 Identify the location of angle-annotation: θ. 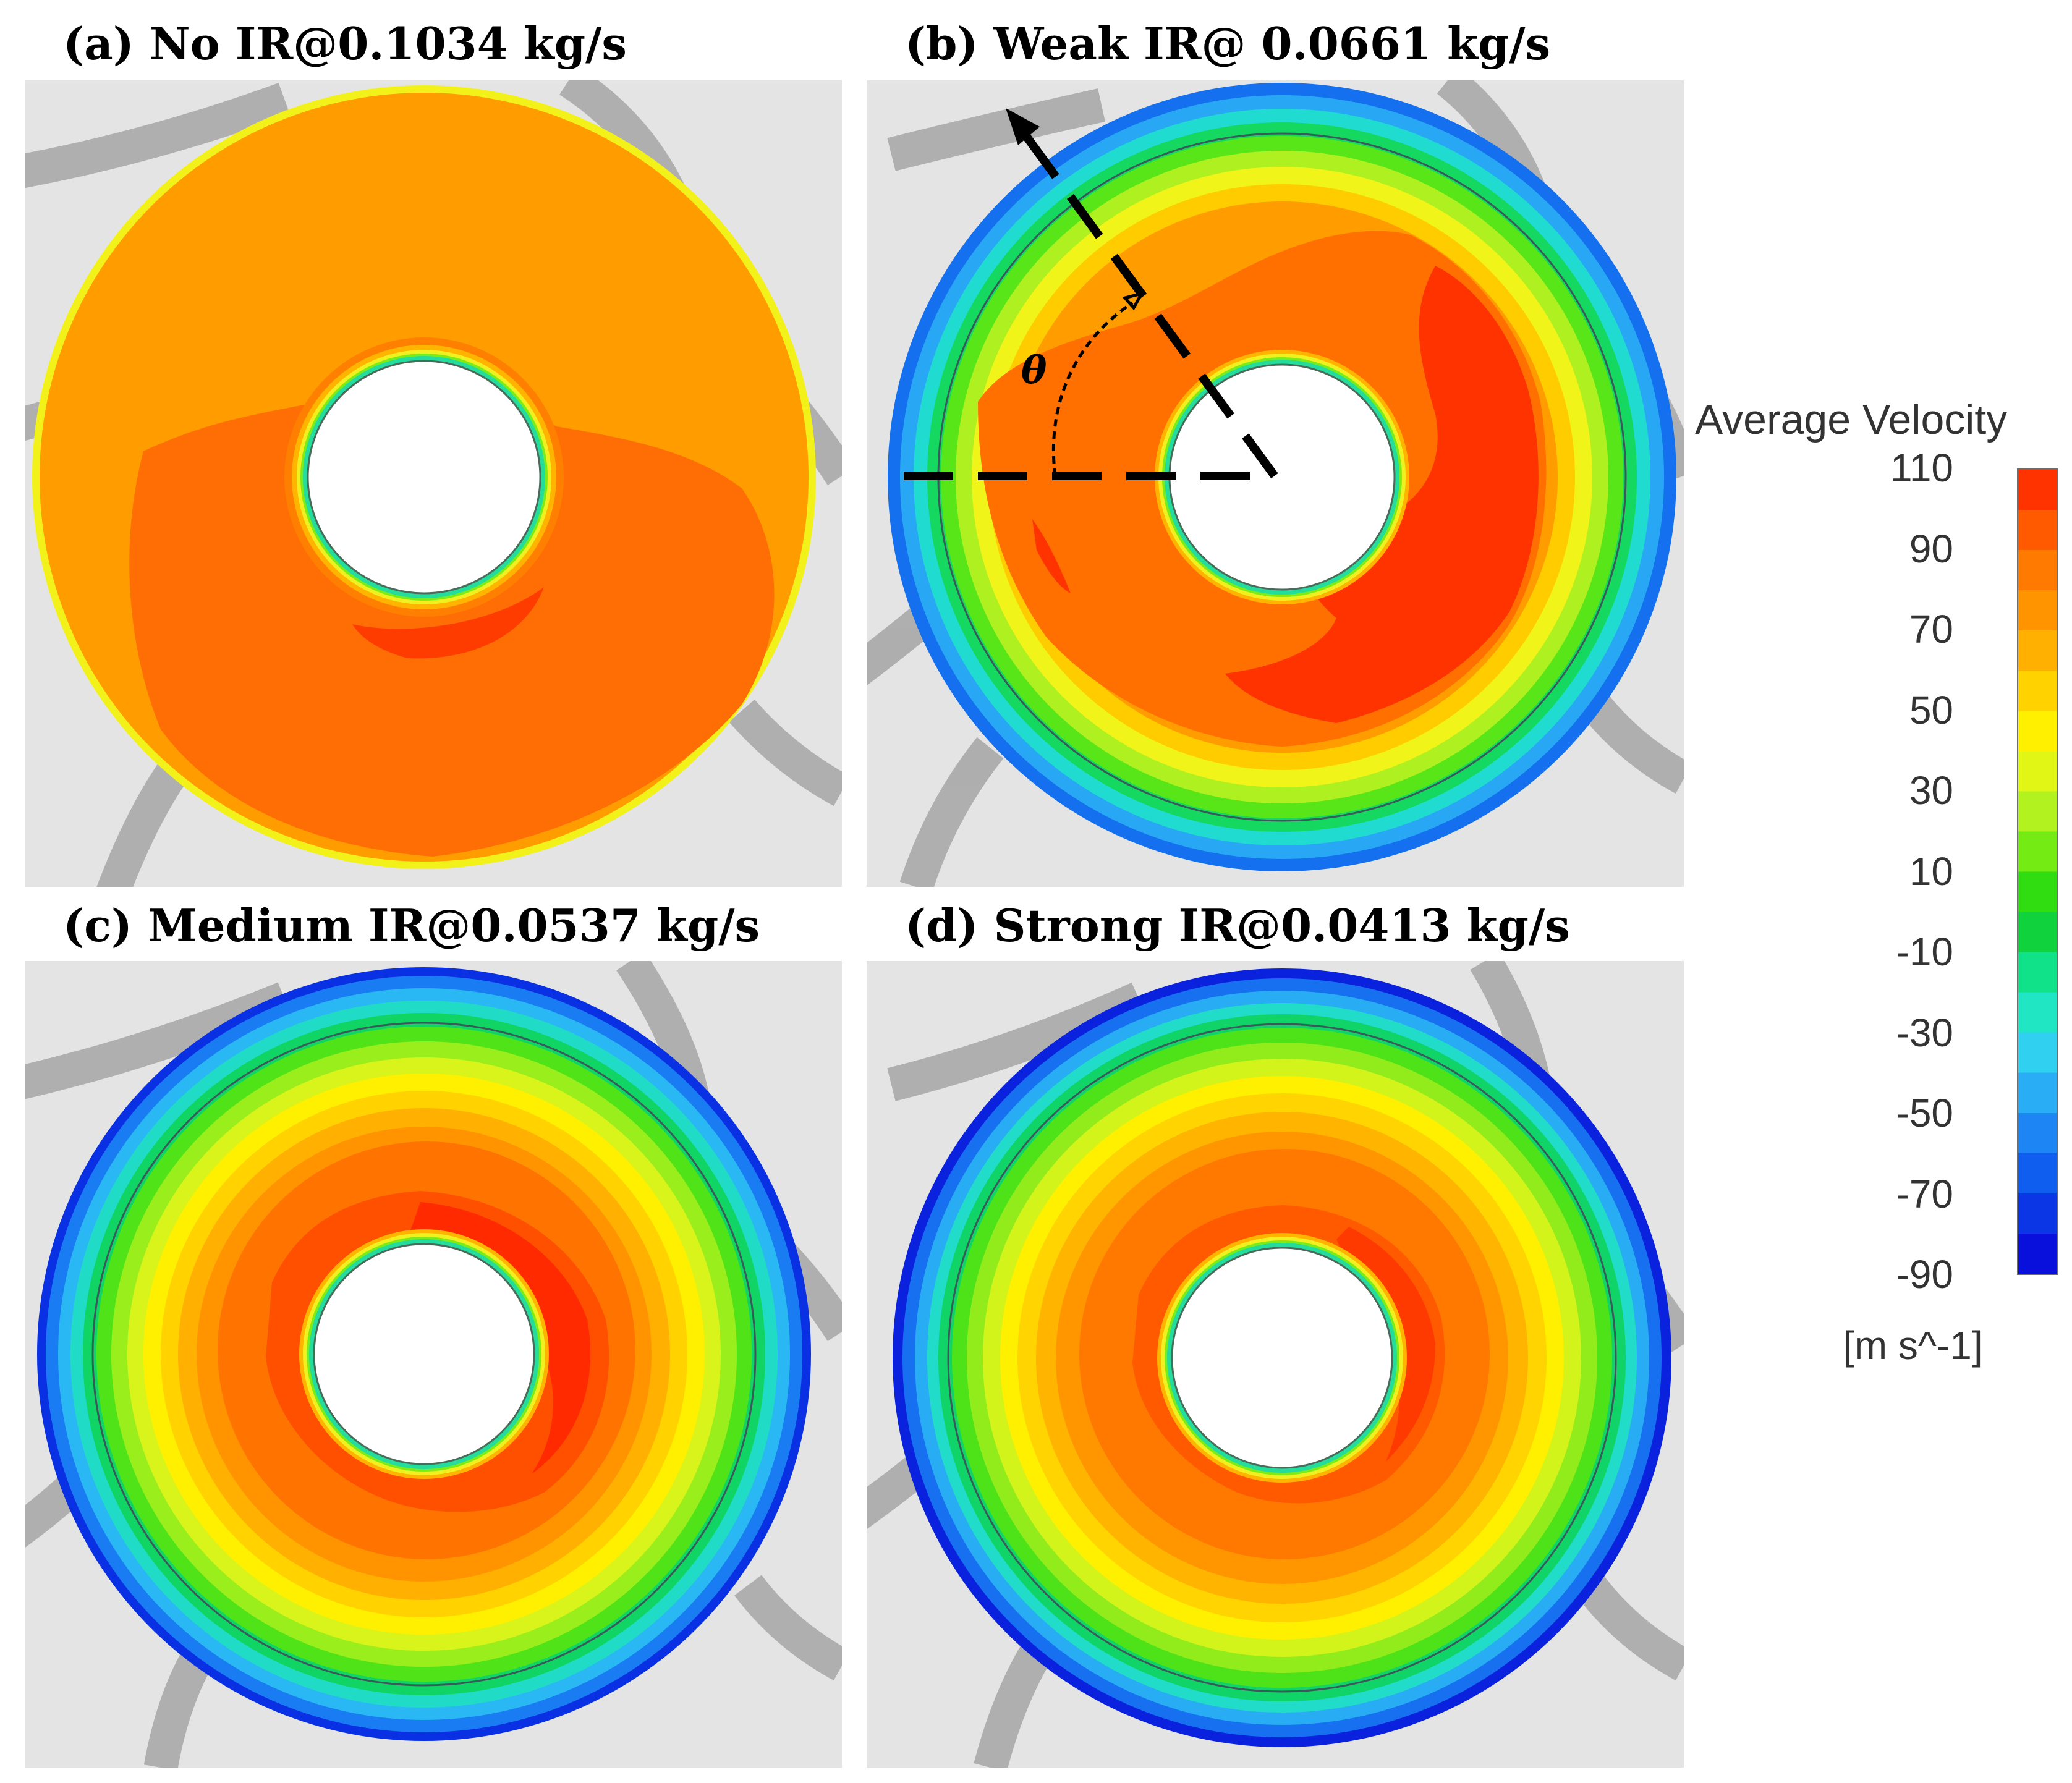
(1091, 294).